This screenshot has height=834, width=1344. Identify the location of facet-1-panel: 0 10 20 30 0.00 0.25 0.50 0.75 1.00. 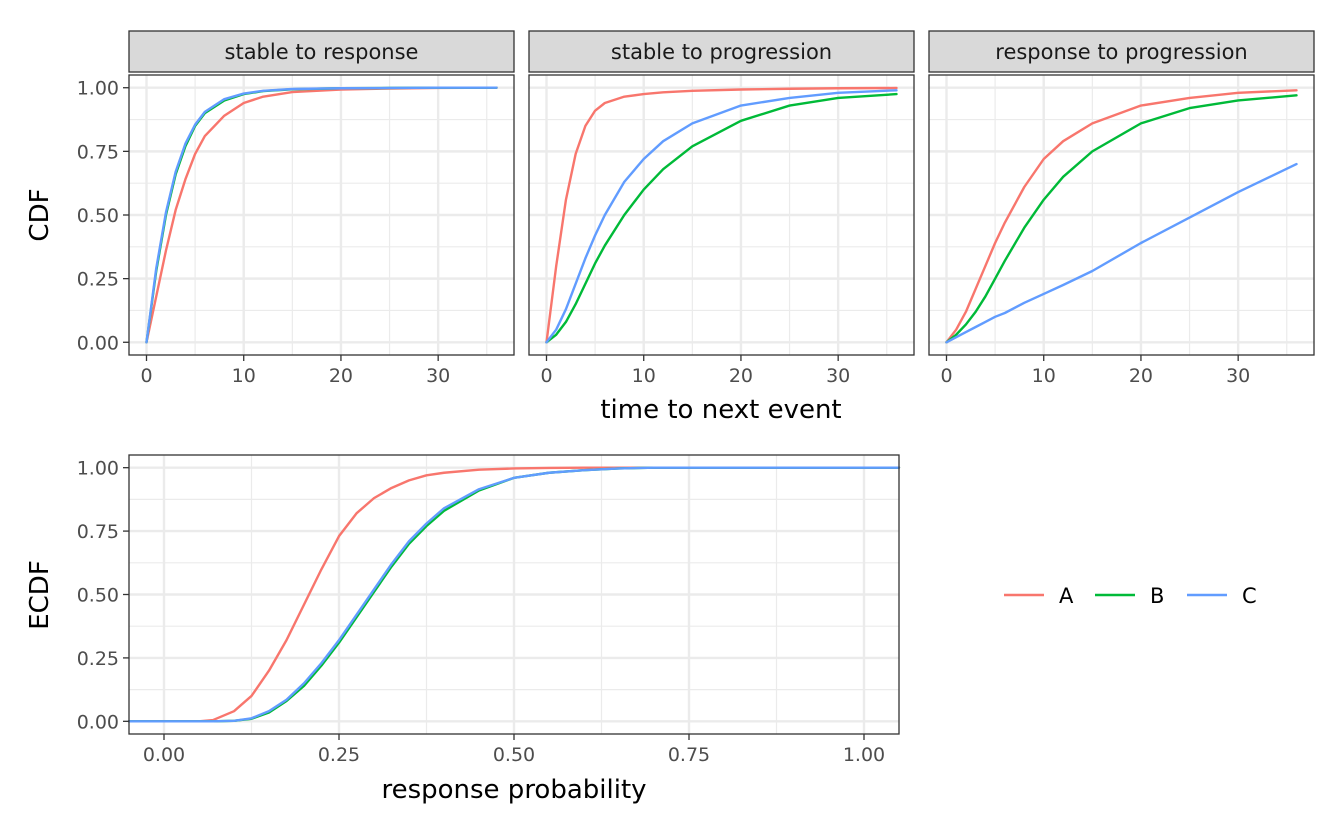
(296, 230).